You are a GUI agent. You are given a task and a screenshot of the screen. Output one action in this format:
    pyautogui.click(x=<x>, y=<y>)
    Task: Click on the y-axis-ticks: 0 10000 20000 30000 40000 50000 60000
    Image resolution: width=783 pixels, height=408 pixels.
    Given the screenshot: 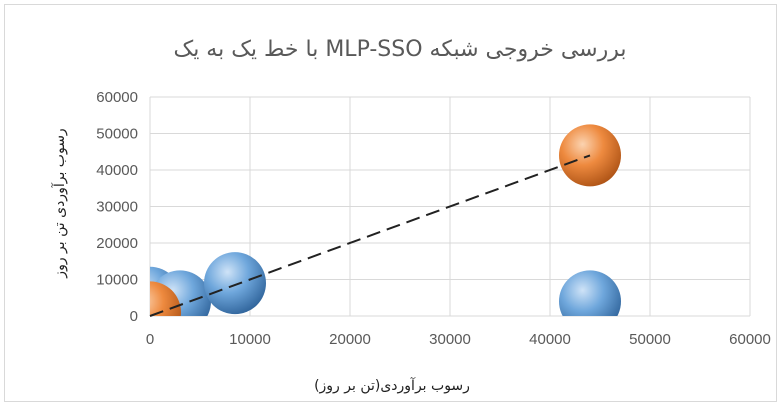 What is the action you would take?
    pyautogui.click(x=117, y=207)
    